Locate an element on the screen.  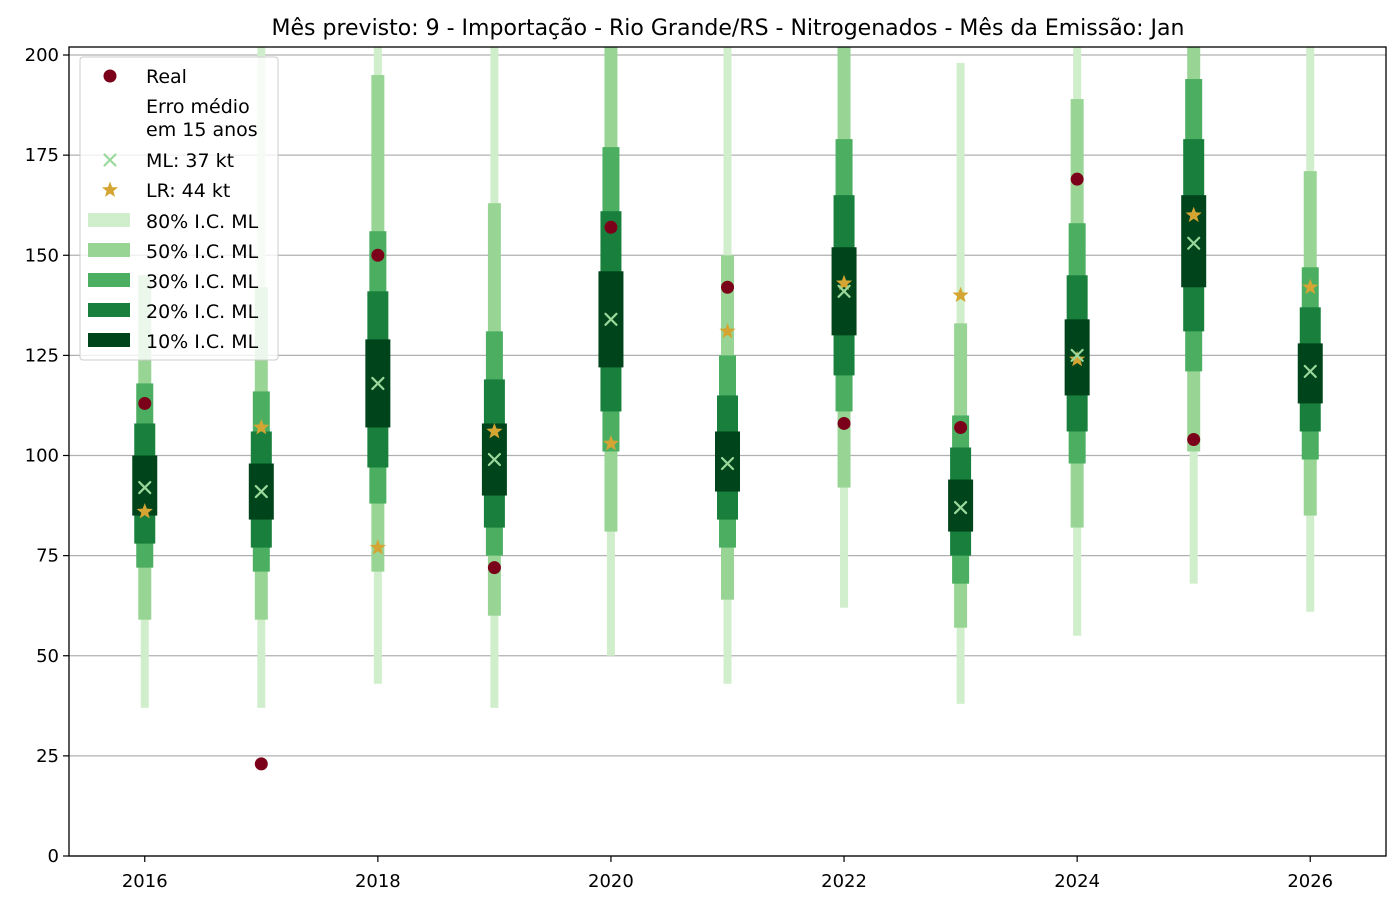
x-tick-label-2020: 2020 is located at coordinates (611, 881).